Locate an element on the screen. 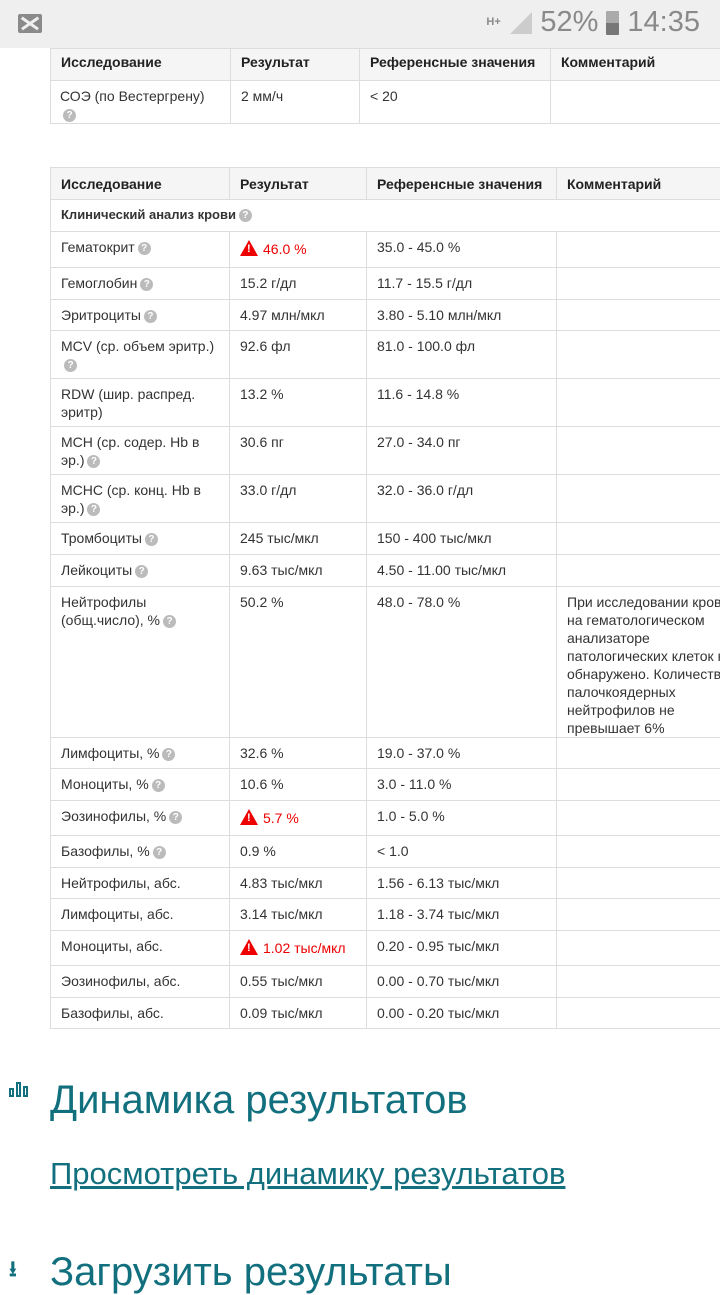 This screenshot has width=720, height=1295. test-name: MCV (ср. объем эритр.) is located at coordinates (137, 346).